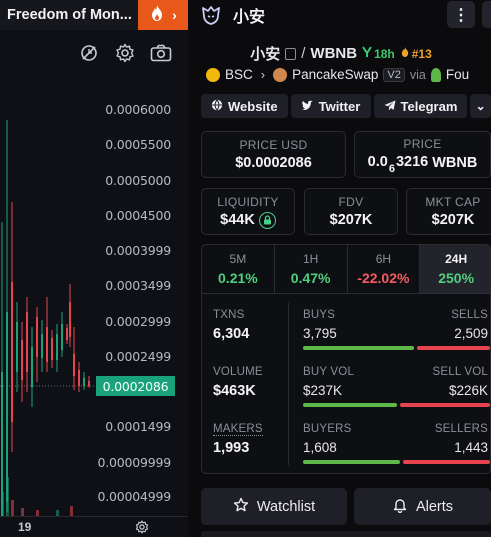  What do you see at coordinates (125, 53) in the screenshot?
I see `settings-gear-icon` at bounding box center [125, 53].